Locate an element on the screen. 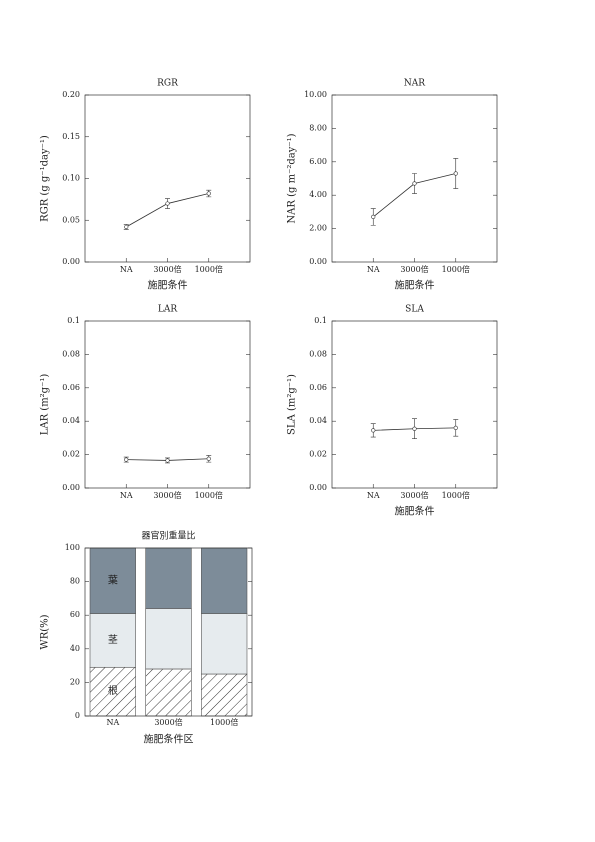 The image size is (595, 842). y-axis-label: RGR (g g⁻¹day⁻¹) is located at coordinates (45, 178).